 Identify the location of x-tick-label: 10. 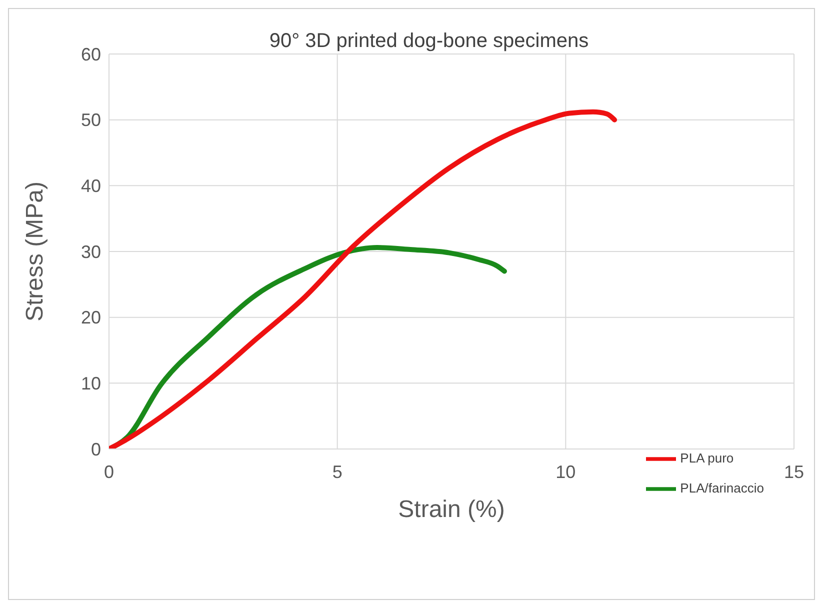
(566, 472).